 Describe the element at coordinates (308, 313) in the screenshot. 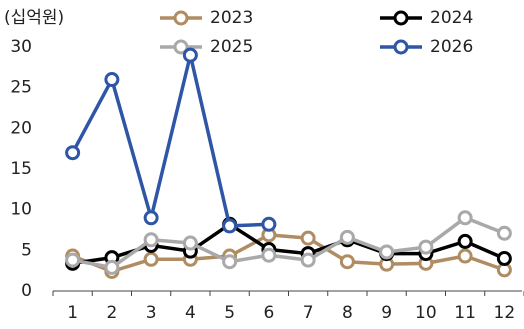

I see `x-tick-label: 7` at that location.